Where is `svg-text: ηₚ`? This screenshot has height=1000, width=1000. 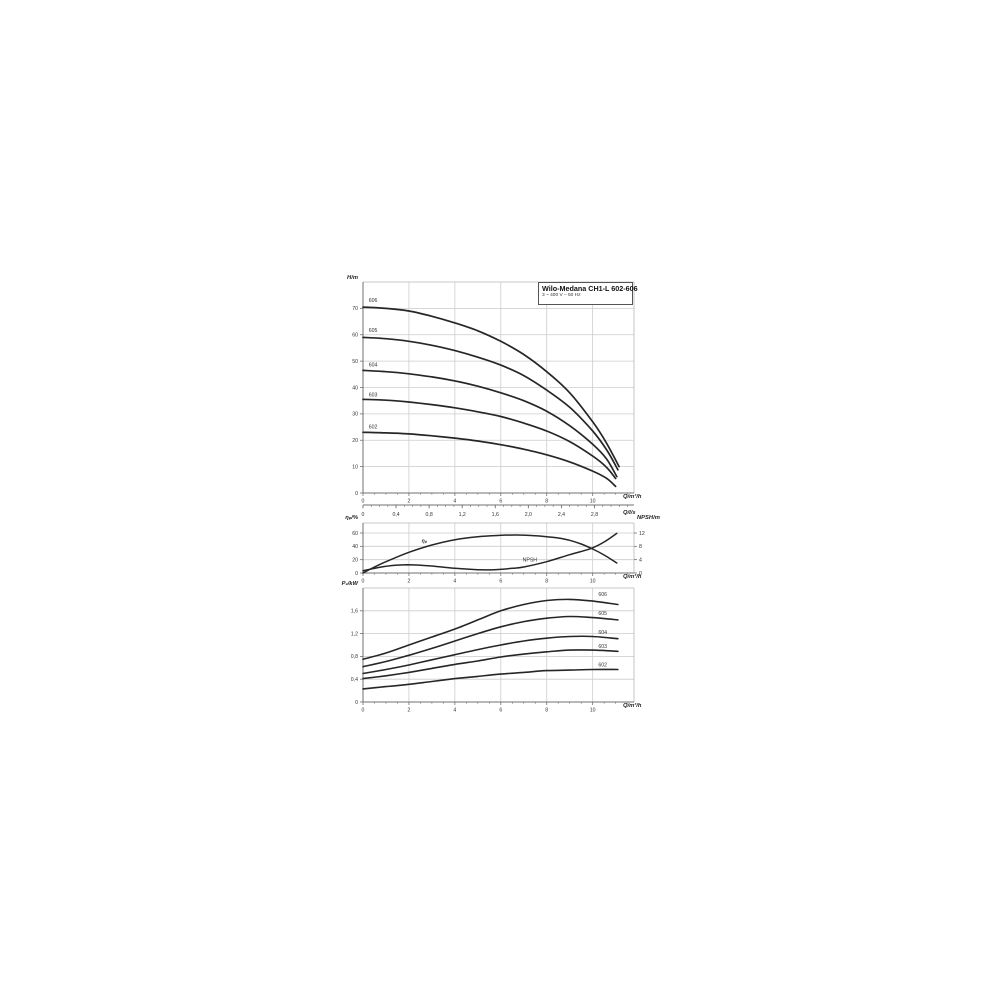
svg-text: ηₚ is located at coordinates (425, 541).